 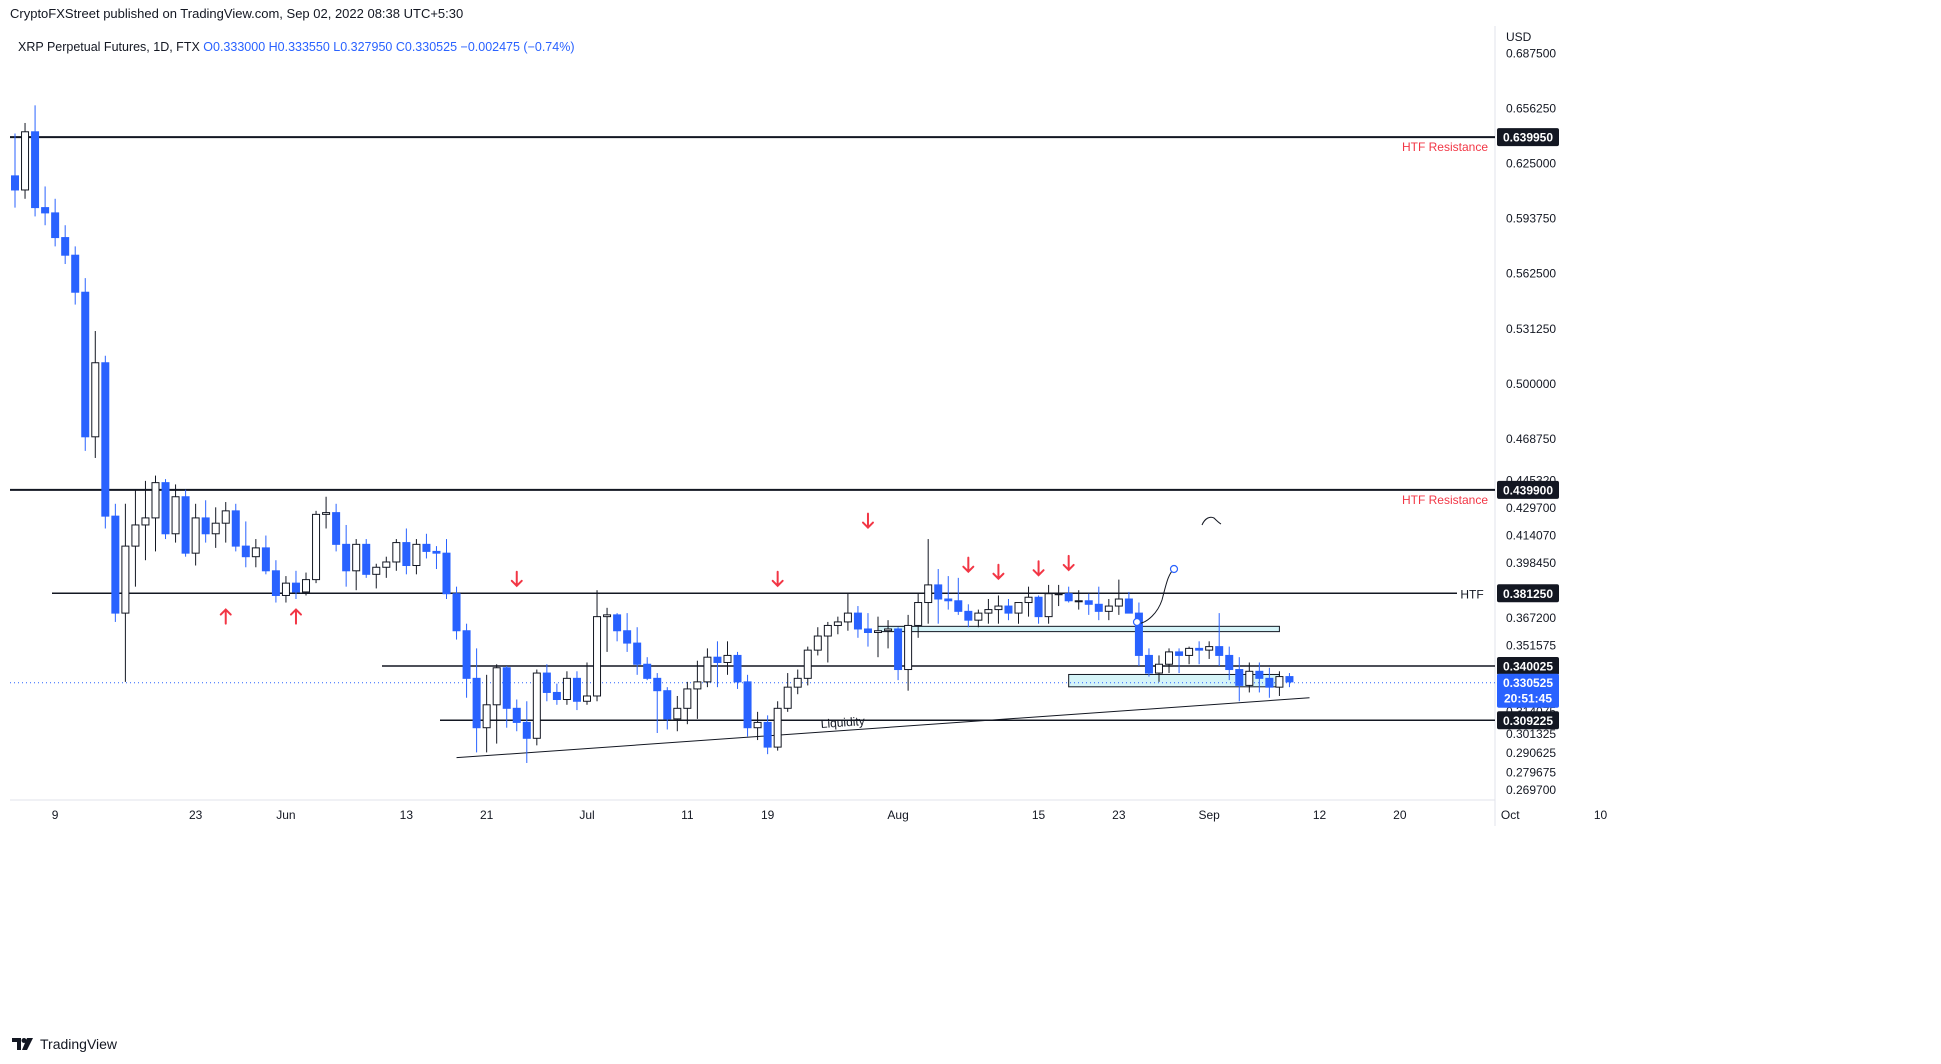 What do you see at coordinates (1155, 596) in the screenshot?
I see `projection-path` at bounding box center [1155, 596].